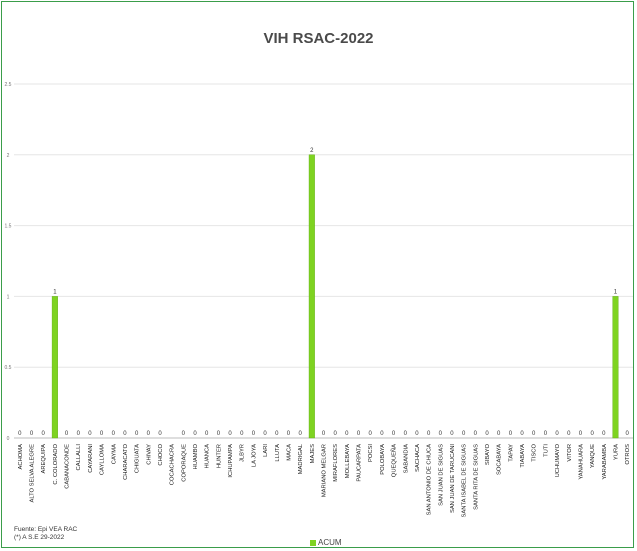 This screenshot has height=551, width=637. Describe the element at coordinates (126, 462) in the screenshot. I see `category-label: CHARACATO` at that location.